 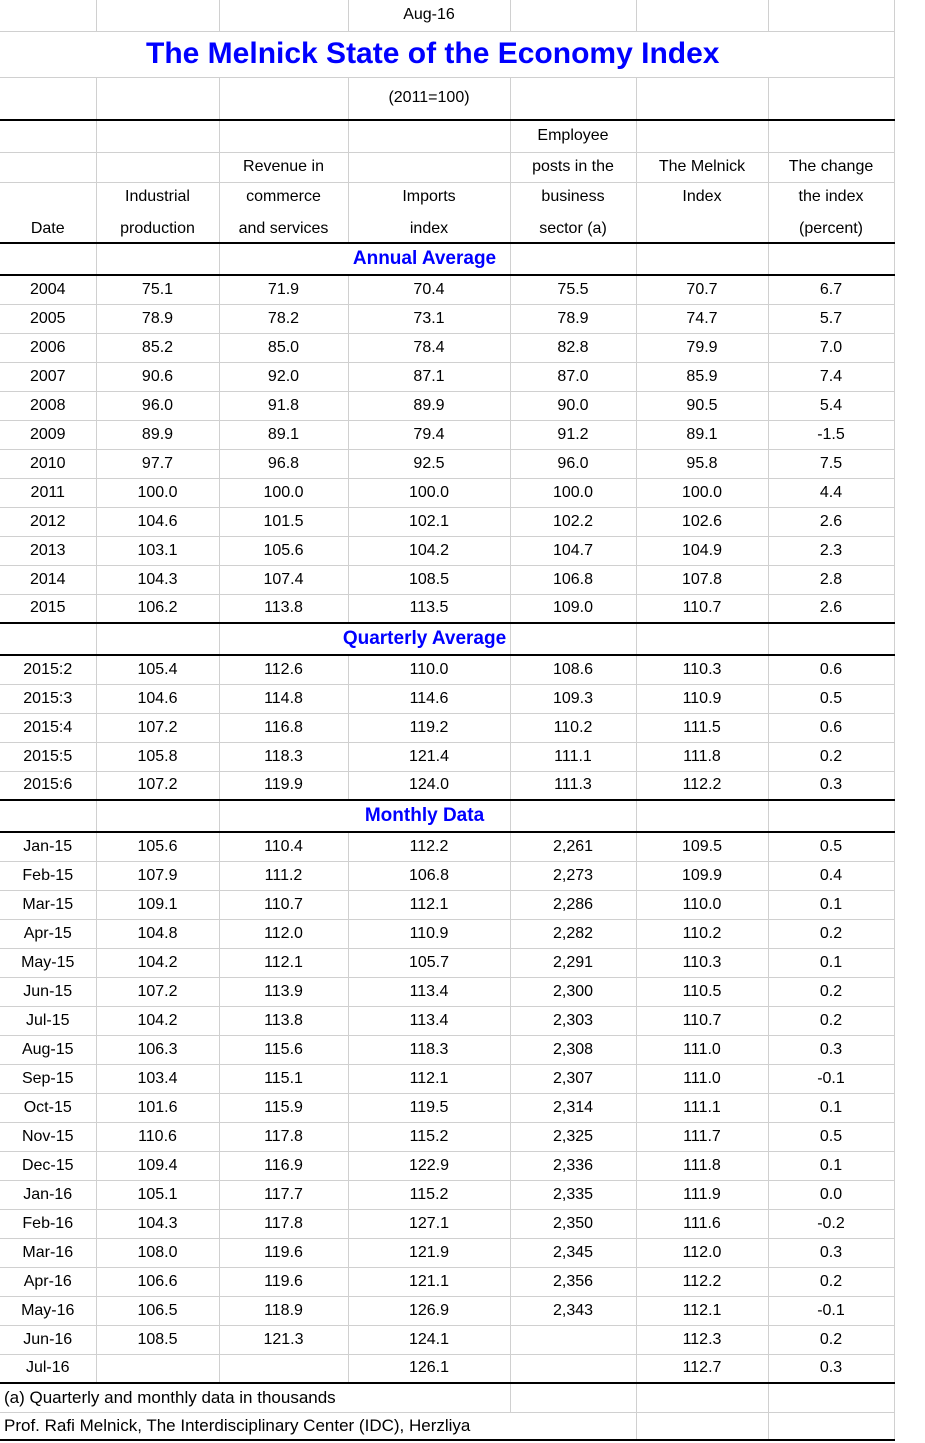 I want to click on value-cell: 79.4, so click(x=429, y=435).